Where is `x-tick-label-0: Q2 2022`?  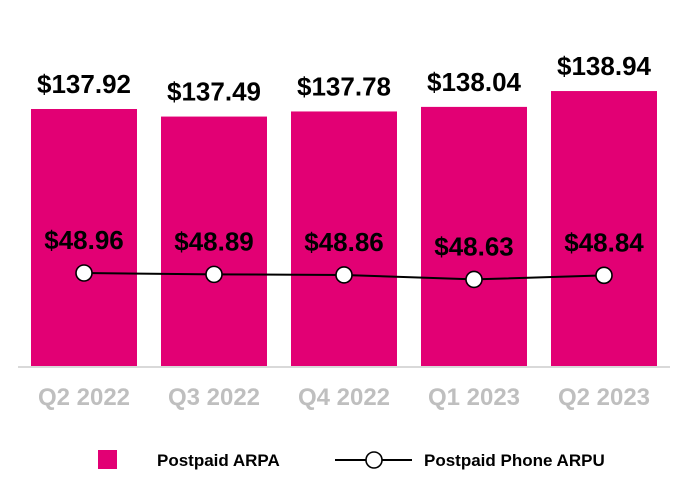
x-tick-label-0: Q2 2022 is located at coordinates (84, 397).